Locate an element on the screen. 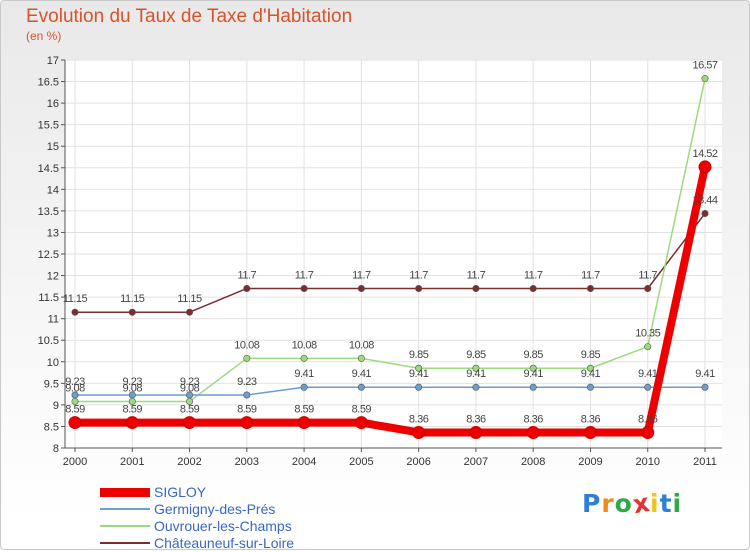 The height and width of the screenshot is (552, 750). data-label: 16.57 is located at coordinates (704, 66).